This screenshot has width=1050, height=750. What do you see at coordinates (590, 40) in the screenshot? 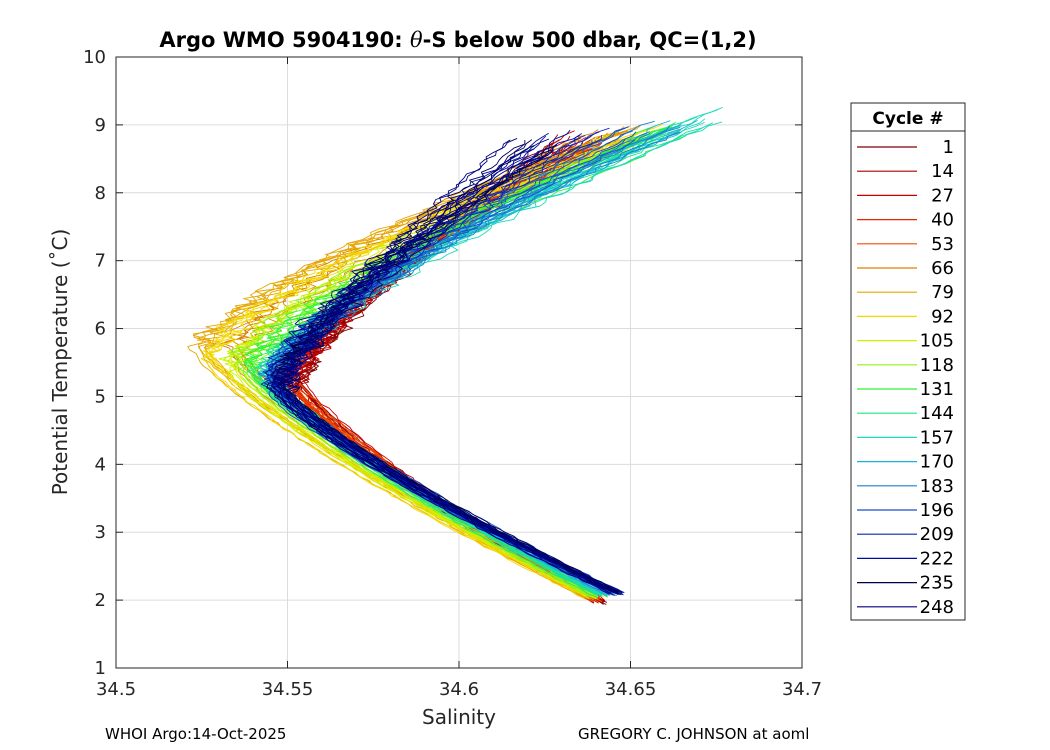
I see `title-suffix: -S below 500 dbar, QC=(1,2)` at bounding box center [590, 40].